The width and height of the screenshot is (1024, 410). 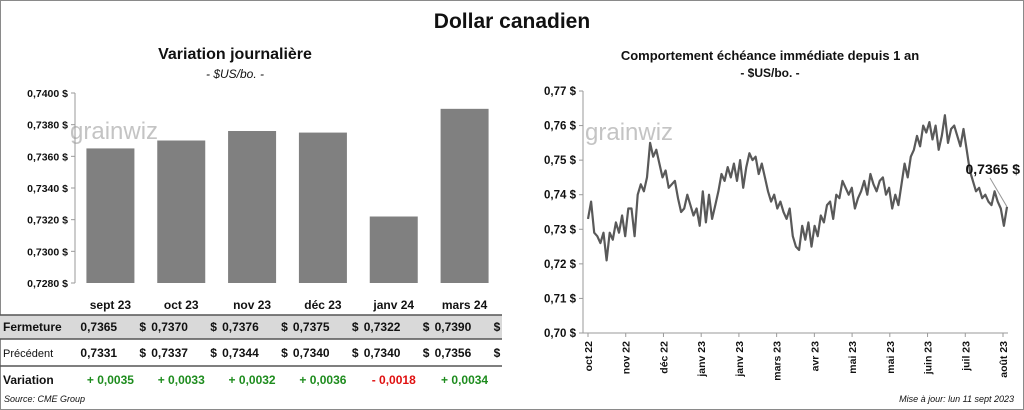 What do you see at coordinates (560, 299) in the screenshot?
I see `line-y-tick-label: 0,71 $` at bounding box center [560, 299].